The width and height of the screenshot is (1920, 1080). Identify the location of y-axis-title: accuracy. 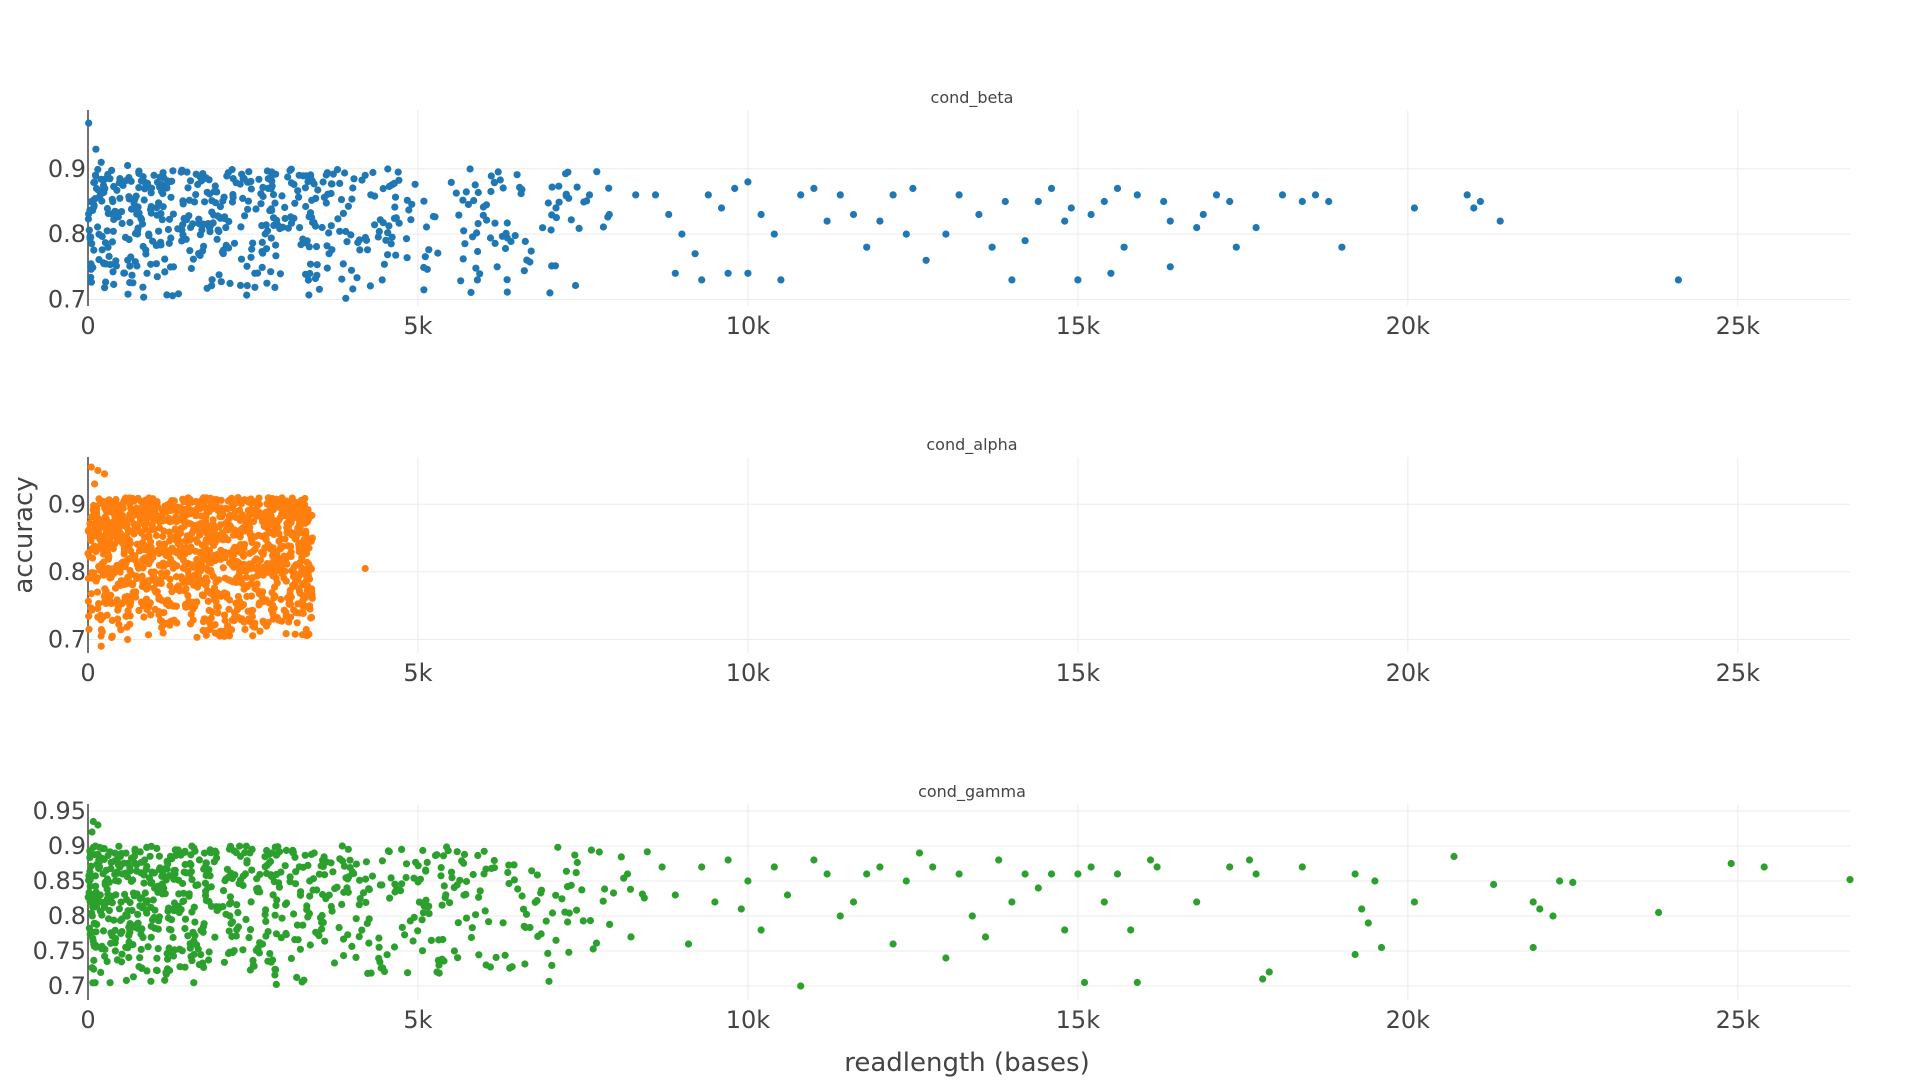
(24, 534).